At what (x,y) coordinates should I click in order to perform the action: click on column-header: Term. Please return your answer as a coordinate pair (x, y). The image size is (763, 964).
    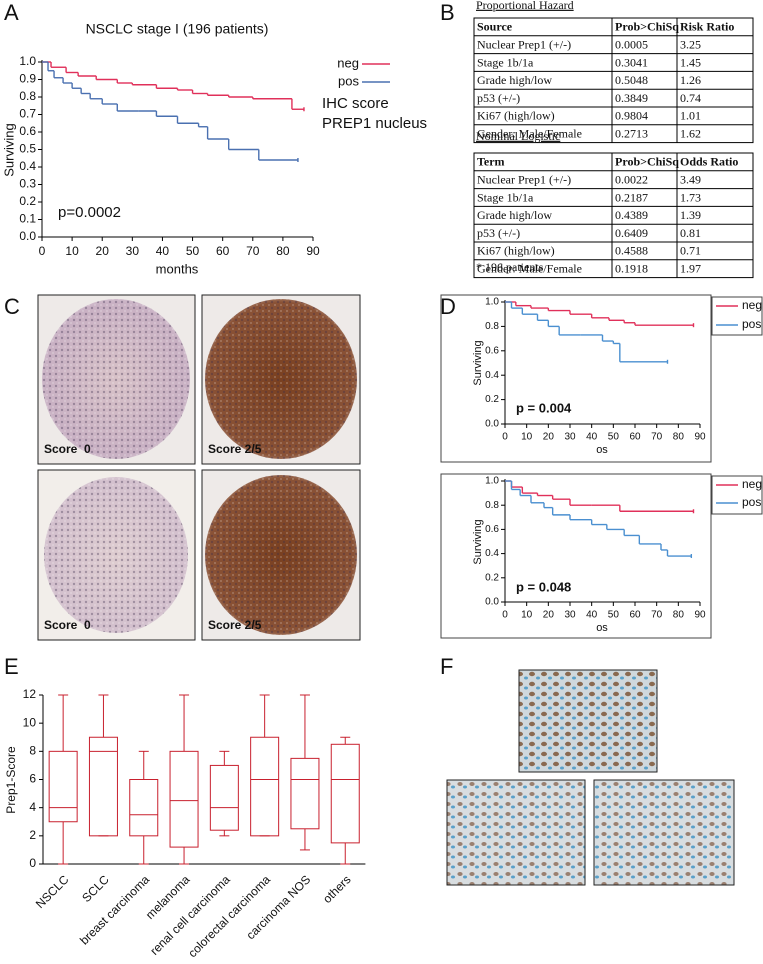
    Looking at the image, I should click on (491, 162).